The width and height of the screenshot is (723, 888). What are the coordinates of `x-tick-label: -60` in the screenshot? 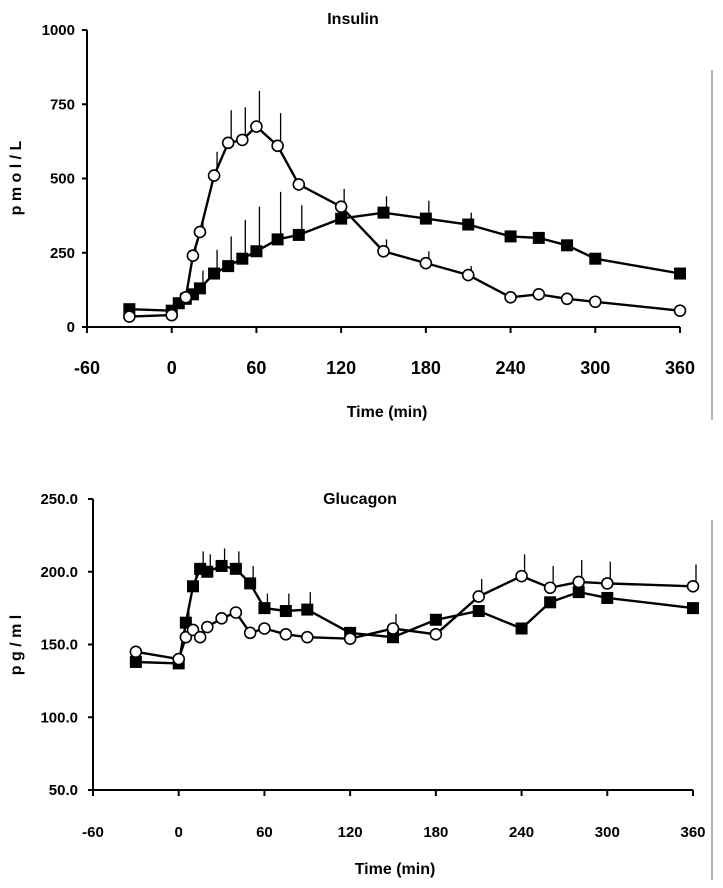 It's located at (93, 832).